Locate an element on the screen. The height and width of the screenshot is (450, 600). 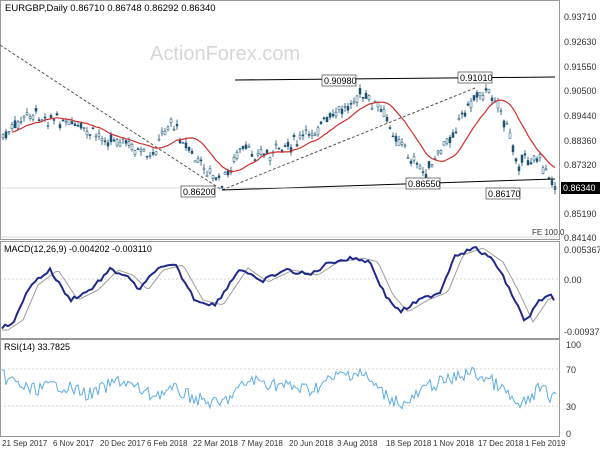
watermark: ActionForex.com is located at coordinates (225, 54).